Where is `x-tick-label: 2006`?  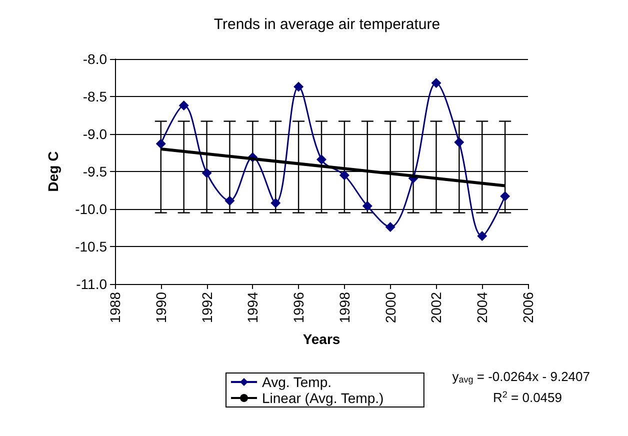
x-tick-label: 2006 is located at coordinates (528, 308).